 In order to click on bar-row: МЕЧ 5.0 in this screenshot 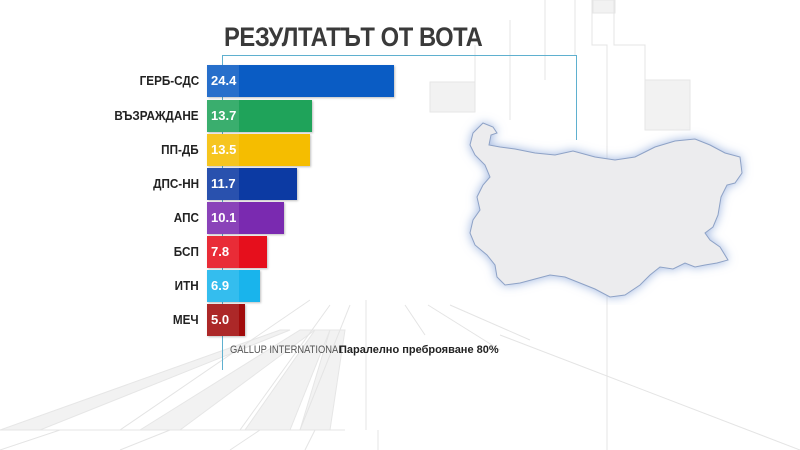, I will do `click(210, 320)`.